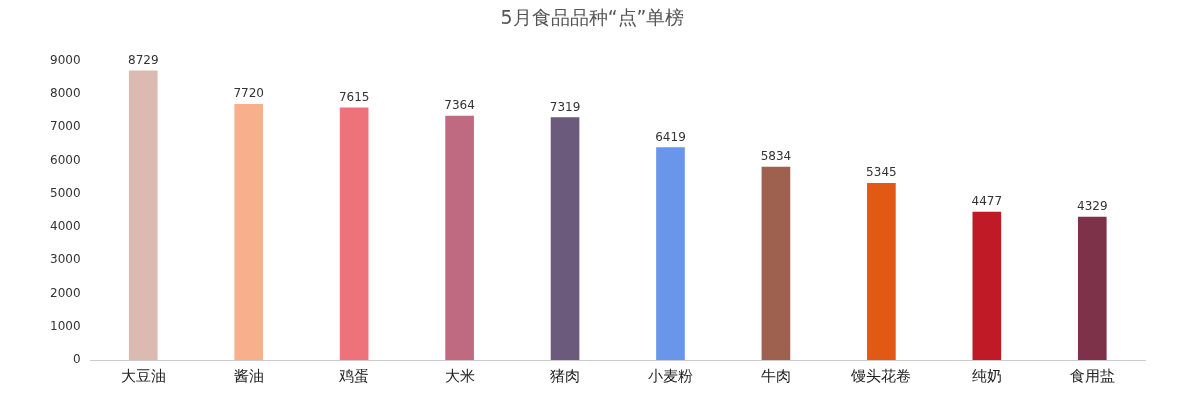 This screenshot has height=399, width=1180. I want to click on x-tick-label: 馒头花卷, so click(881, 375).